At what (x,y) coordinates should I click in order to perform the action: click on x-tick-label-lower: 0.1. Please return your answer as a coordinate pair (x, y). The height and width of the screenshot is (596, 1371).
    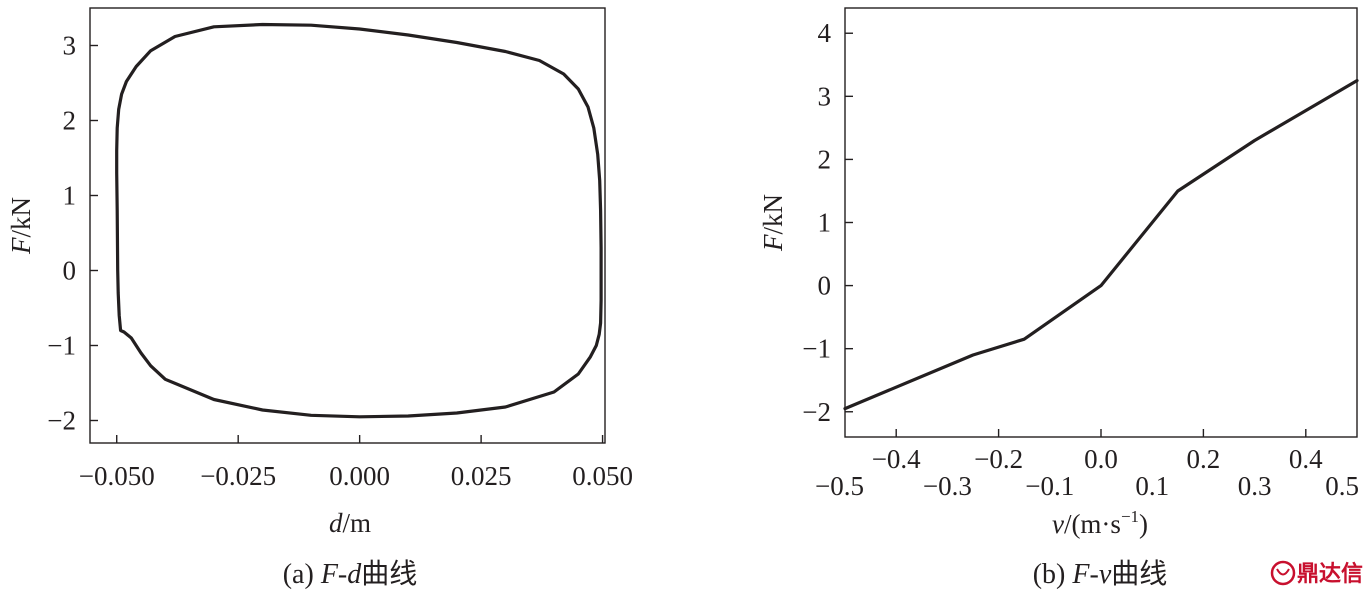
    Looking at the image, I should click on (1152, 486).